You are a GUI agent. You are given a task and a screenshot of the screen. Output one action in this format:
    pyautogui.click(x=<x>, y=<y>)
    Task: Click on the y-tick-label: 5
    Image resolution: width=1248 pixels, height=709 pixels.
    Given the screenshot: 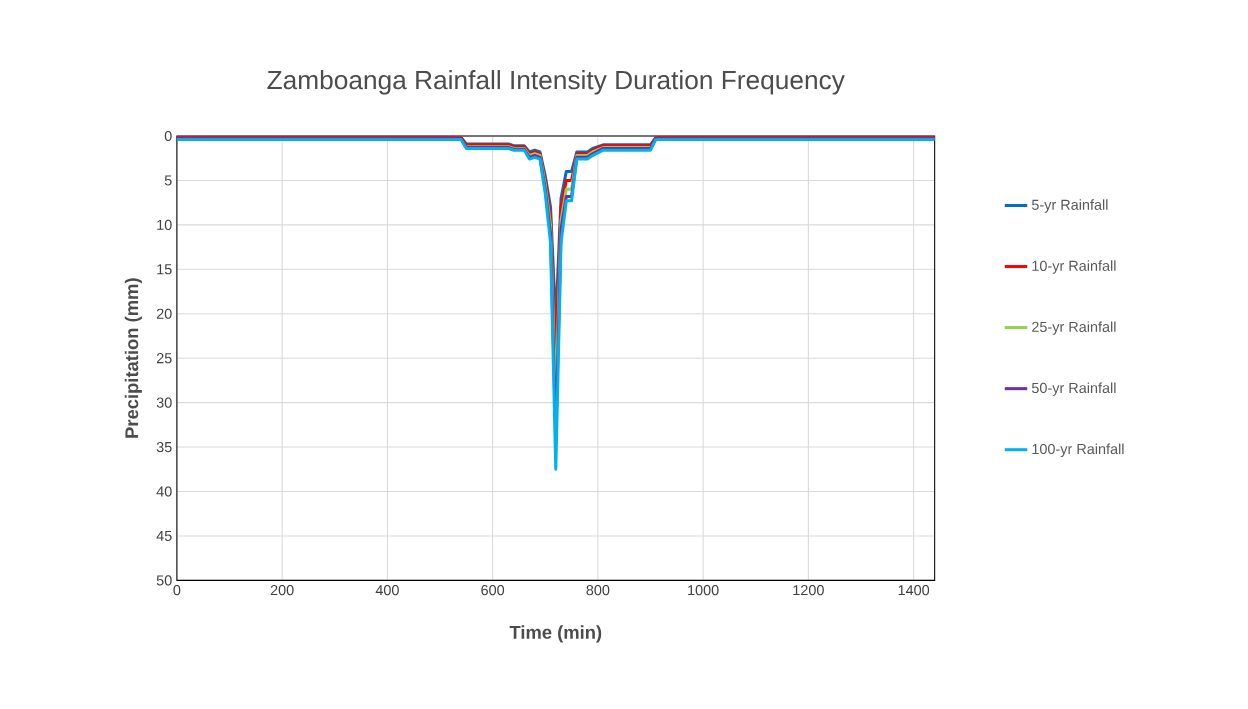 What is the action you would take?
    pyautogui.click(x=168, y=180)
    